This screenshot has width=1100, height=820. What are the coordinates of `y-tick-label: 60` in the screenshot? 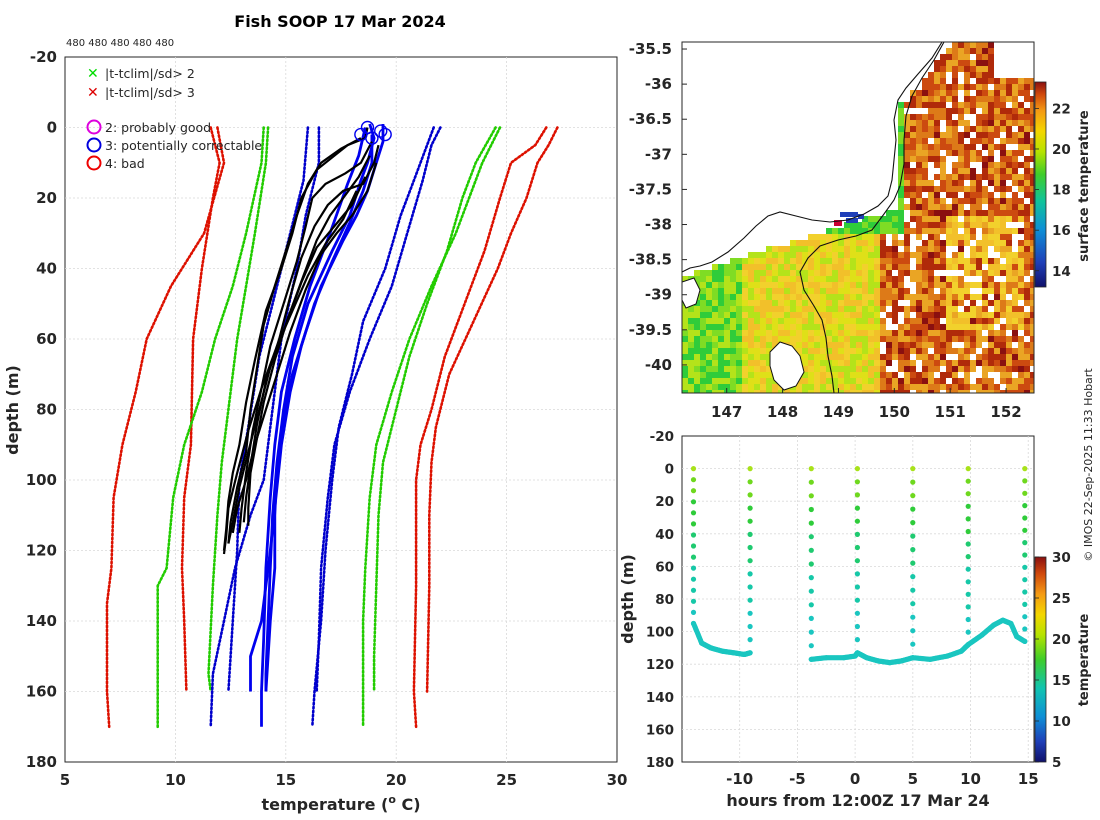 It's located at (46, 339).